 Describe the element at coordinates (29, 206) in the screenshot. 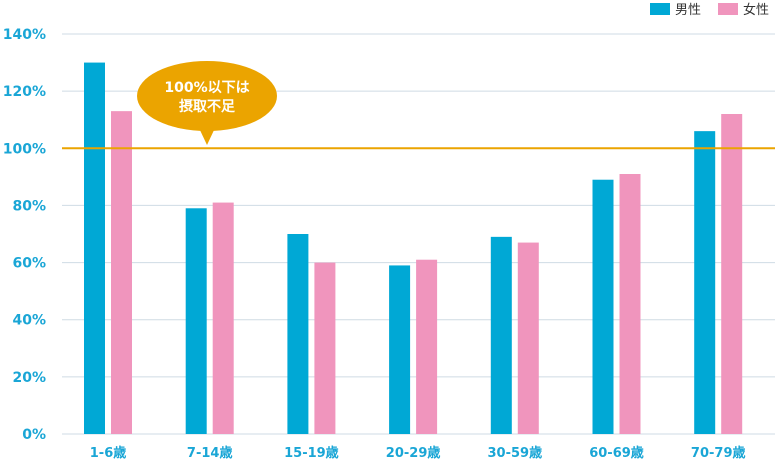

I see `y-tick-label: 80%` at that location.